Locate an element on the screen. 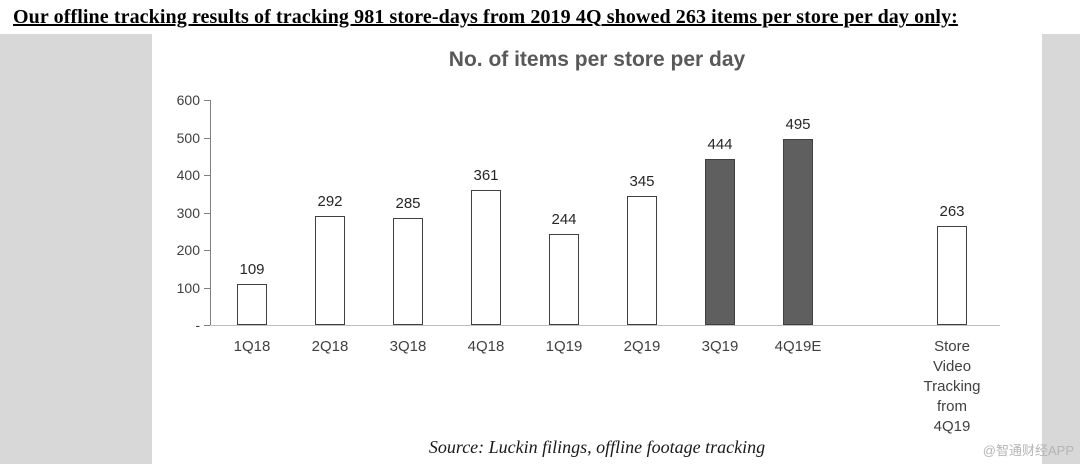 The height and width of the screenshot is (464, 1080). category-label: 1Q19 is located at coordinates (564, 346).